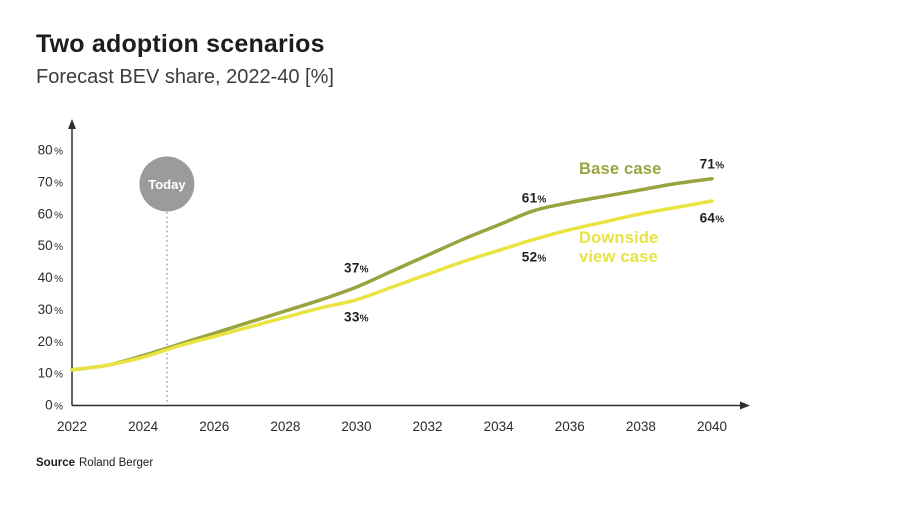  I want to click on y-tick-label-60: 60%, so click(51, 213).